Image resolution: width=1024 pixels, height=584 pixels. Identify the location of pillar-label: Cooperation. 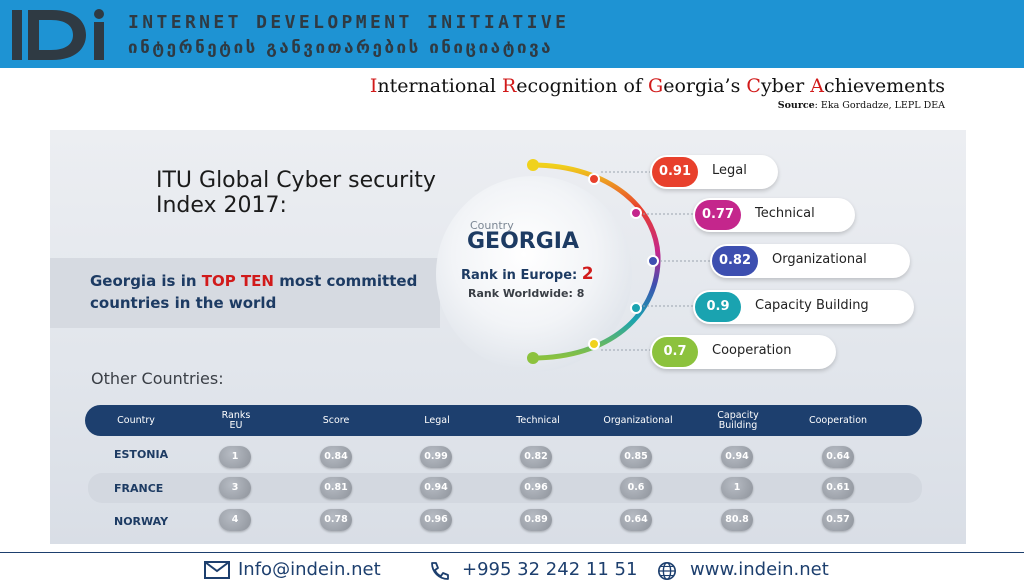
(752, 350).